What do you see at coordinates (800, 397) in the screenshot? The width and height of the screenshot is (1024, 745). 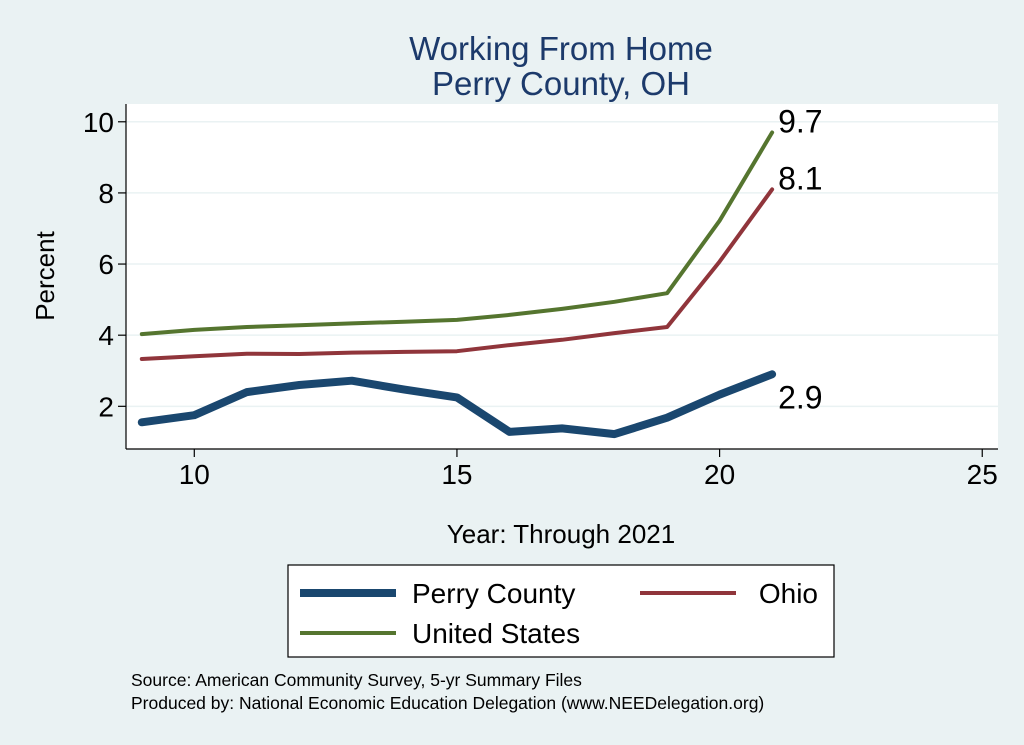 I see `end-label-perry-county: 2.9` at bounding box center [800, 397].